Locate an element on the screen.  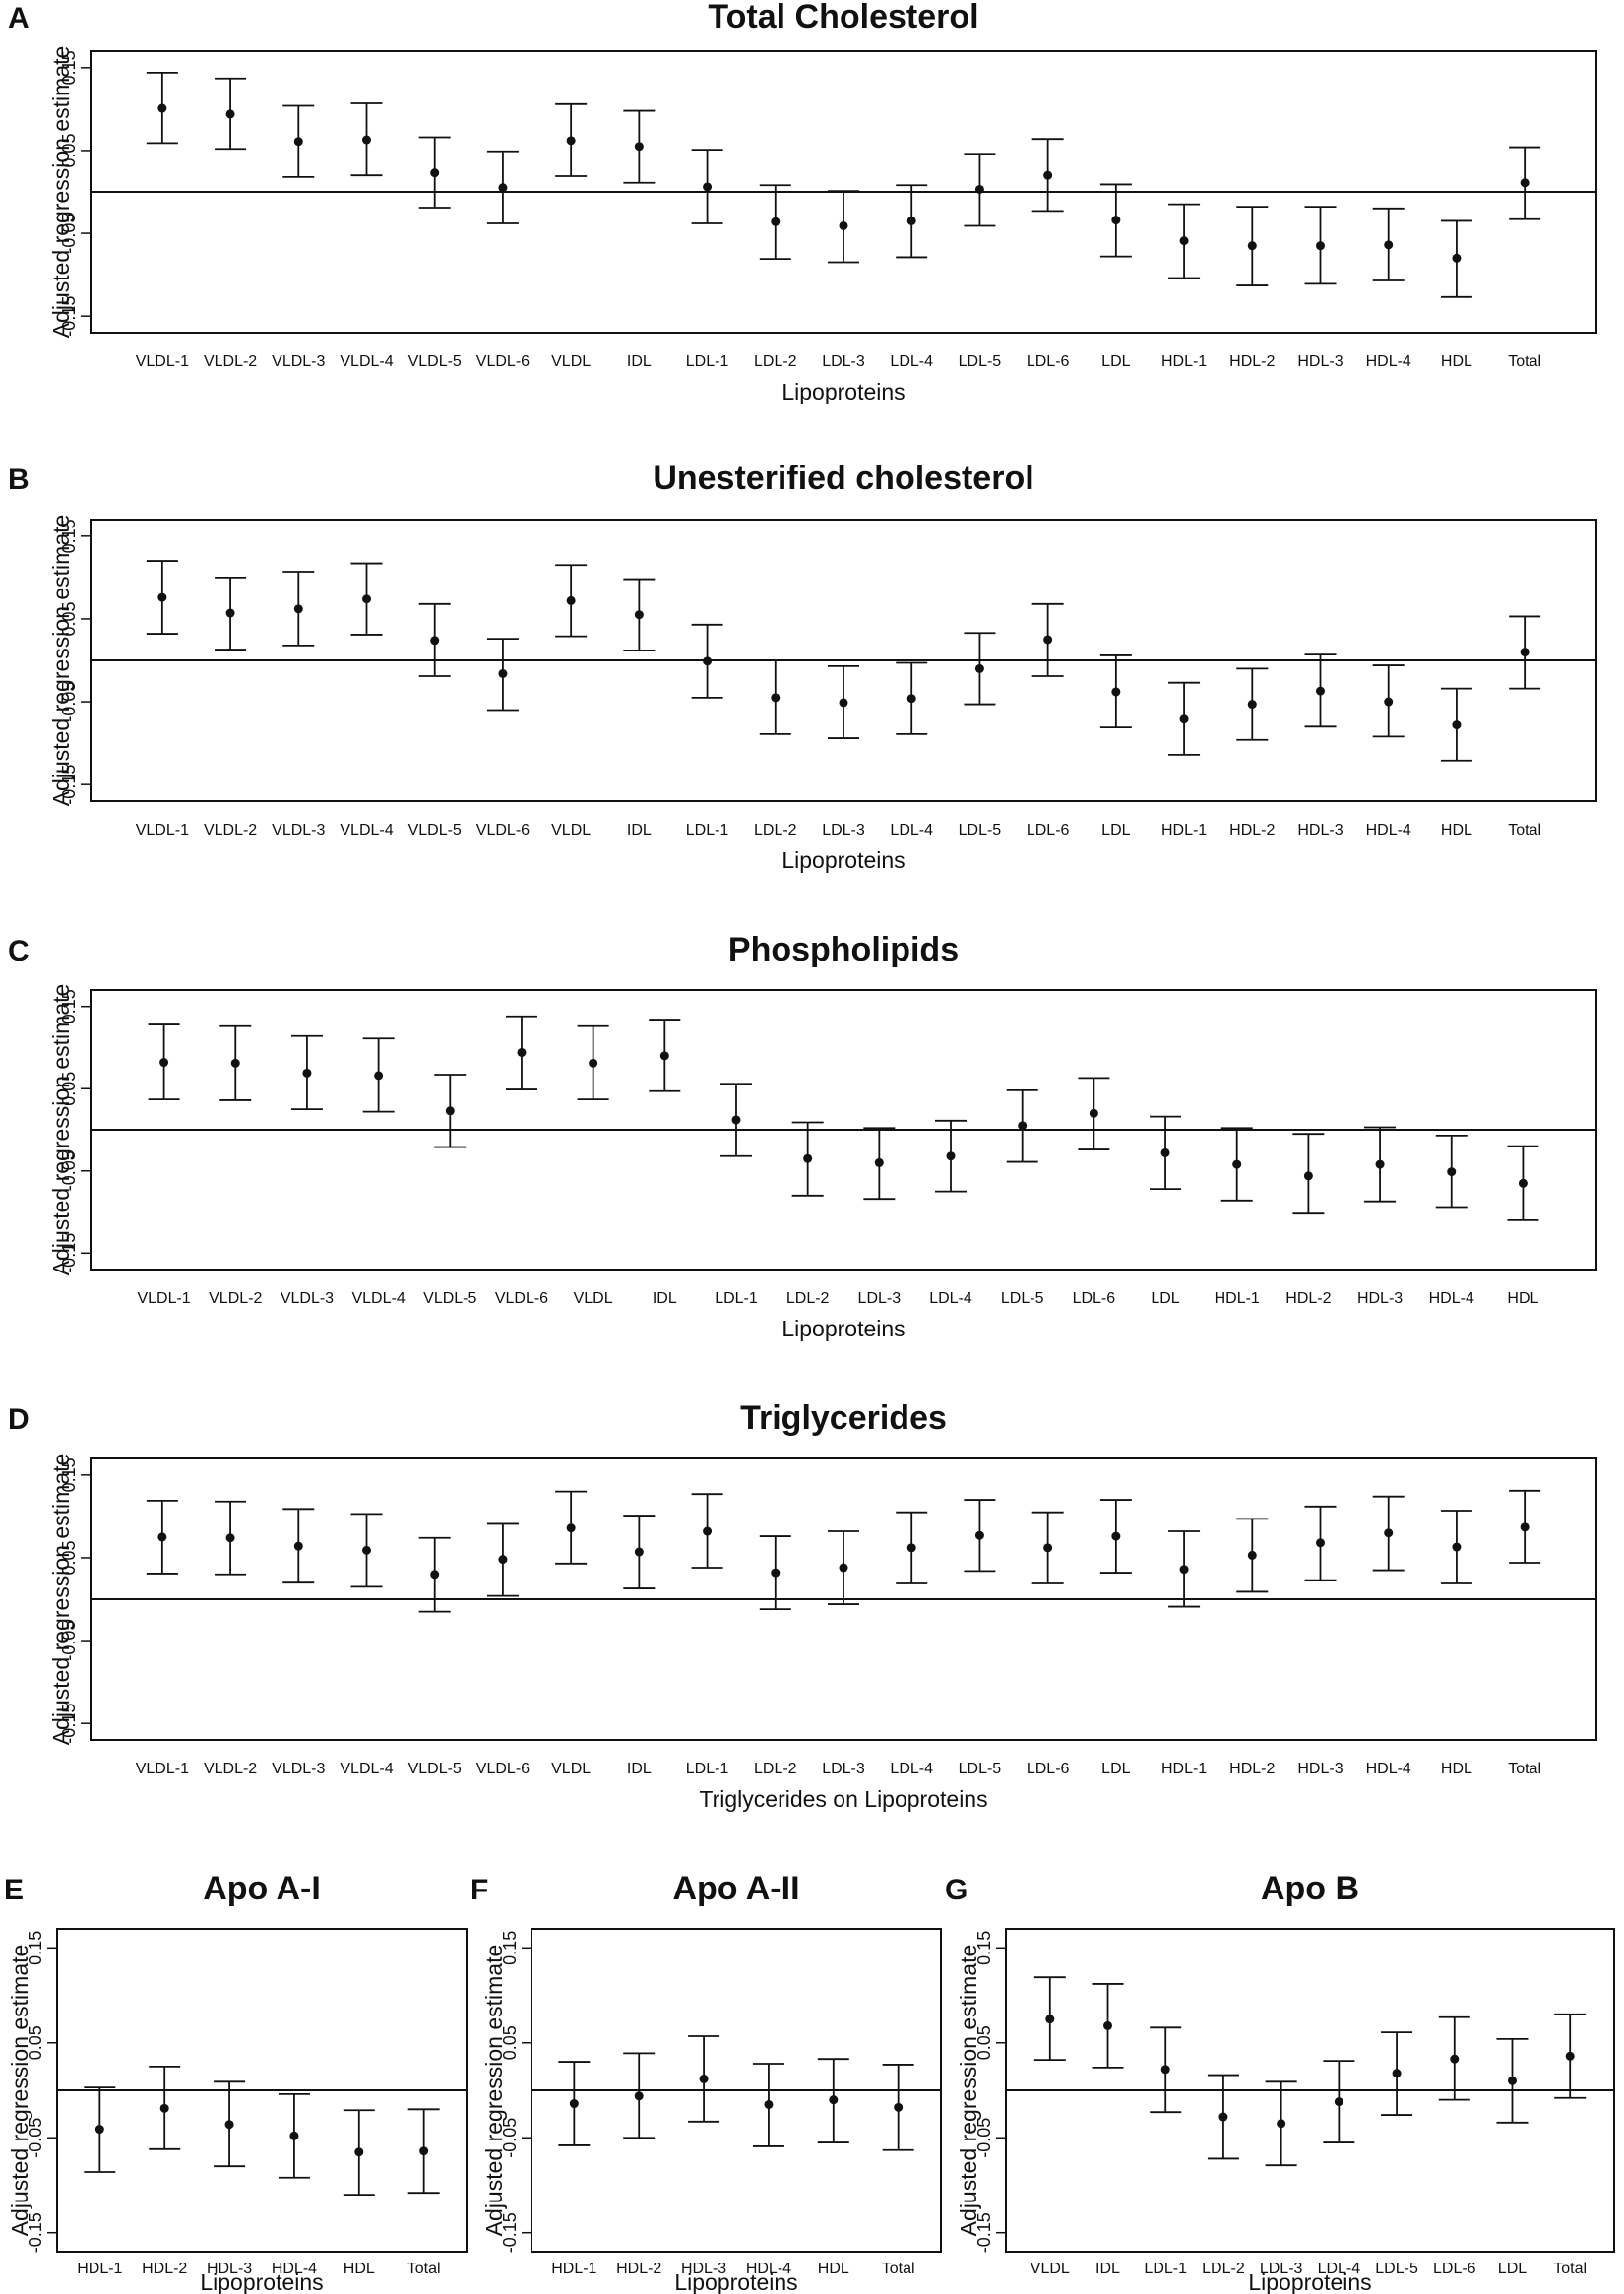
x-tick-label: LDL is located at coordinates (1115, 830).